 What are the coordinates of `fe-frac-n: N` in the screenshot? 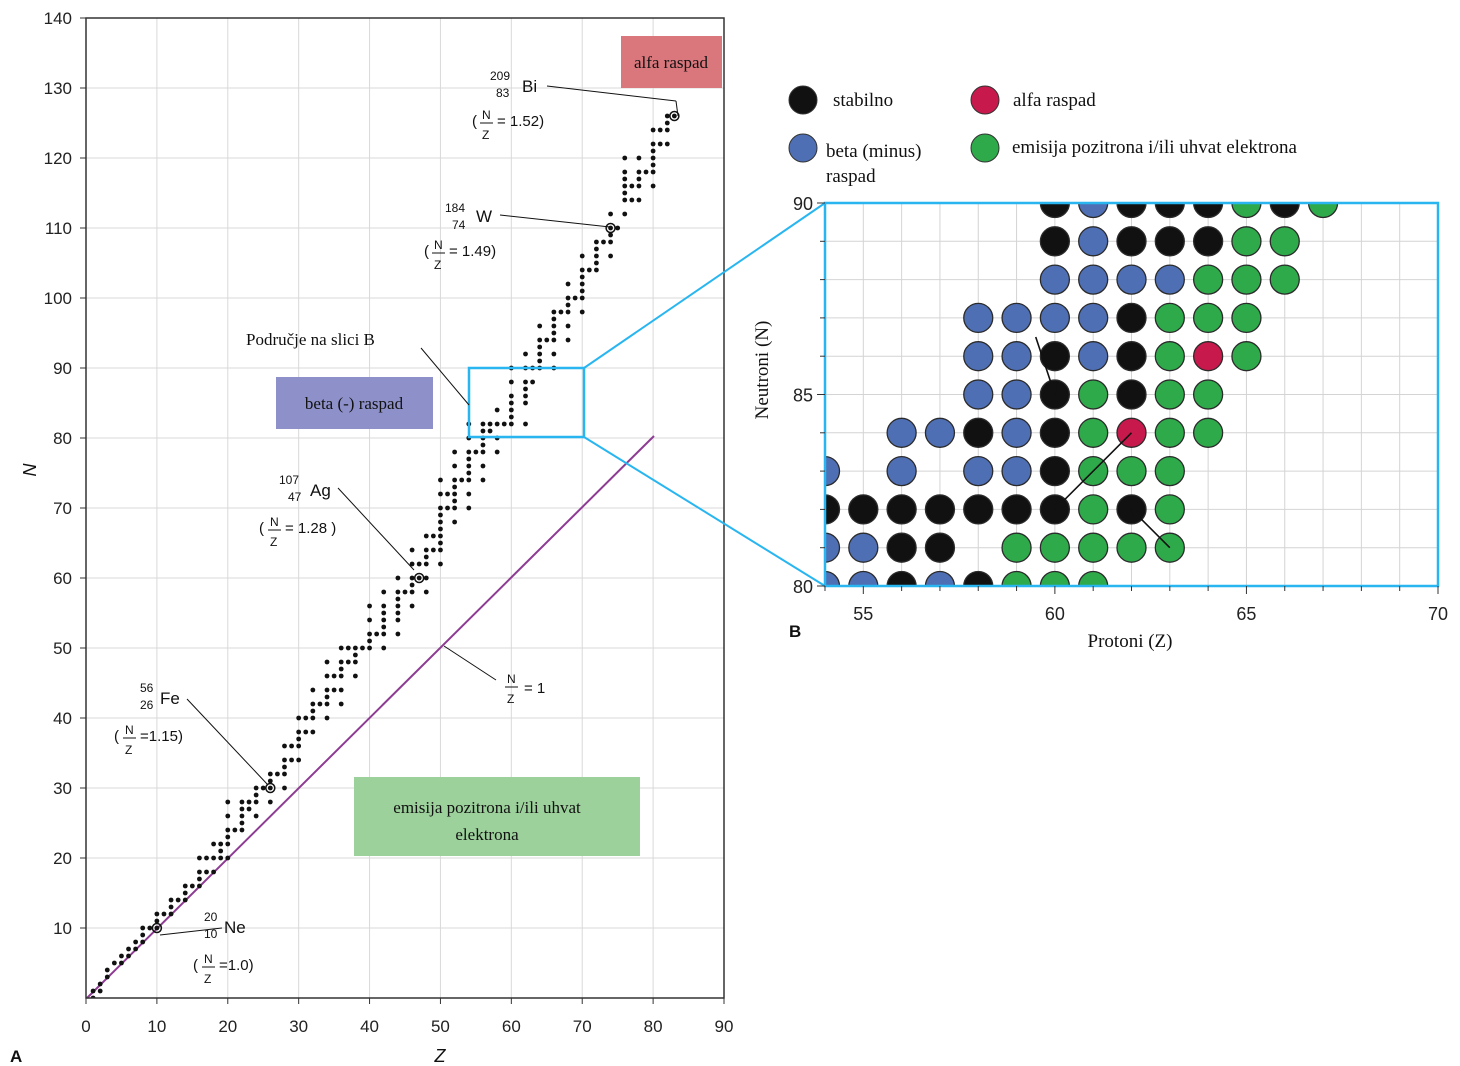 It's located at (129, 730).